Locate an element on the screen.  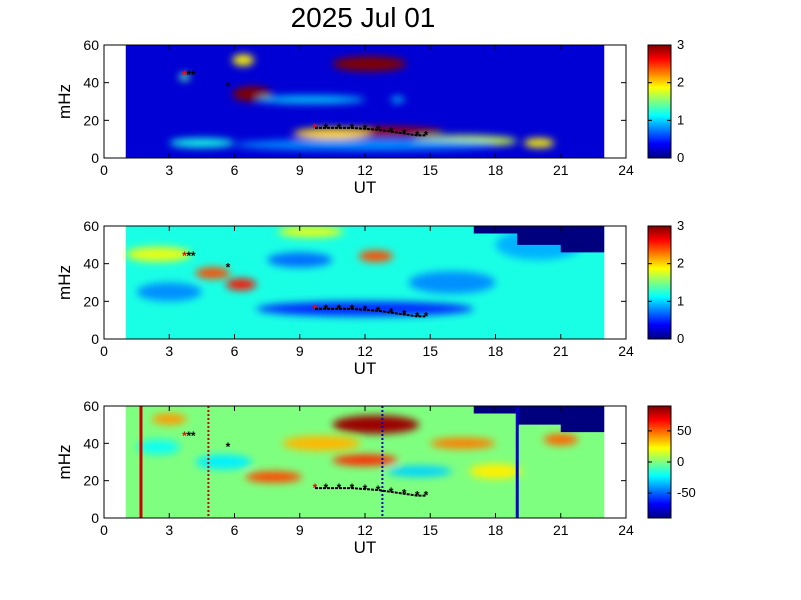
colorbar-2: 0 1 2 3 is located at coordinates (665, 282).